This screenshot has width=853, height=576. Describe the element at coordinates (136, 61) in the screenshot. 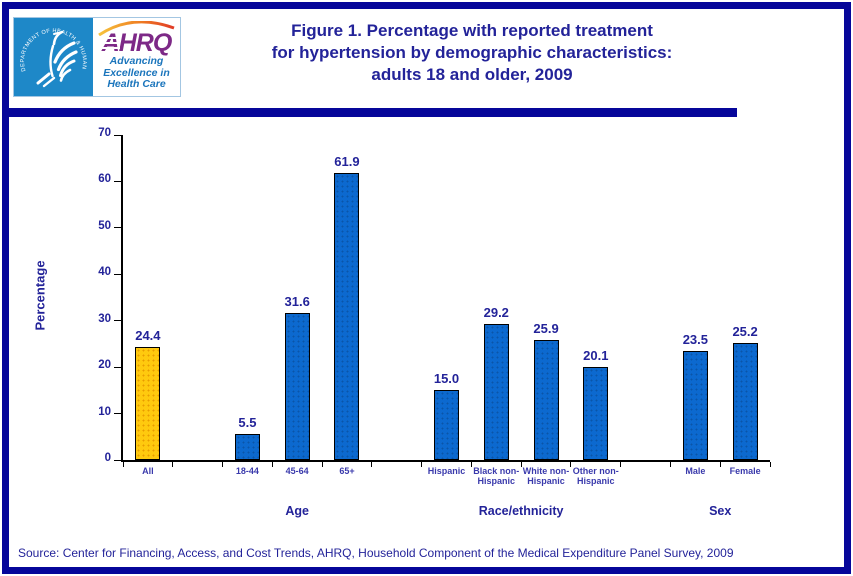

I see `tagline-line: Advancing` at that location.